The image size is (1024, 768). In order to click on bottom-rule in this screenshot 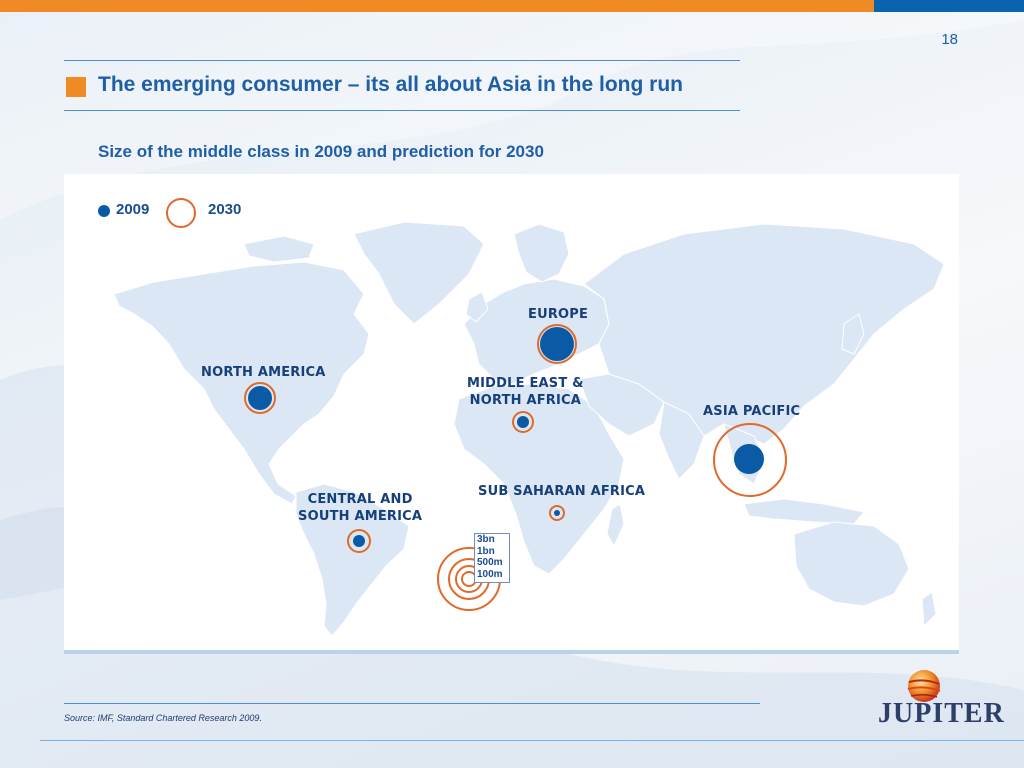, I will do `click(532, 740)`.